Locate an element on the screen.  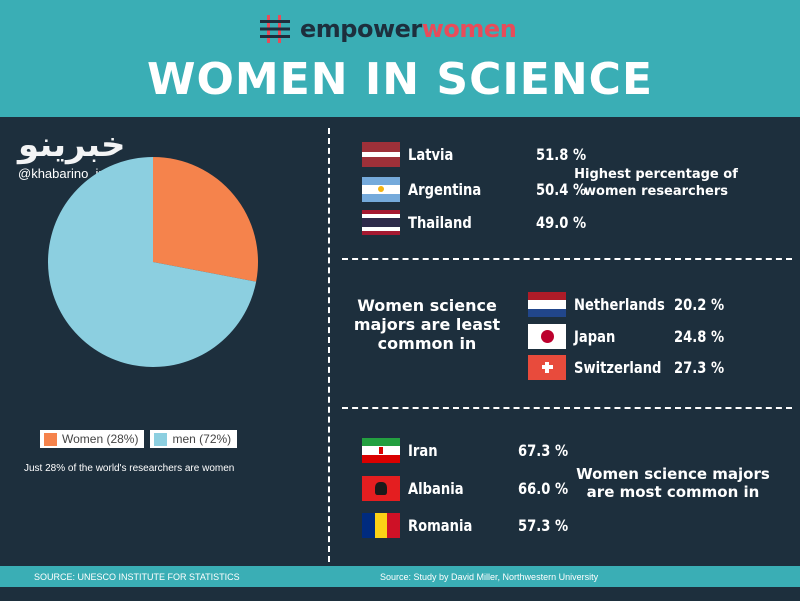
netherlands-flag-icon is located at coordinates (547, 304).